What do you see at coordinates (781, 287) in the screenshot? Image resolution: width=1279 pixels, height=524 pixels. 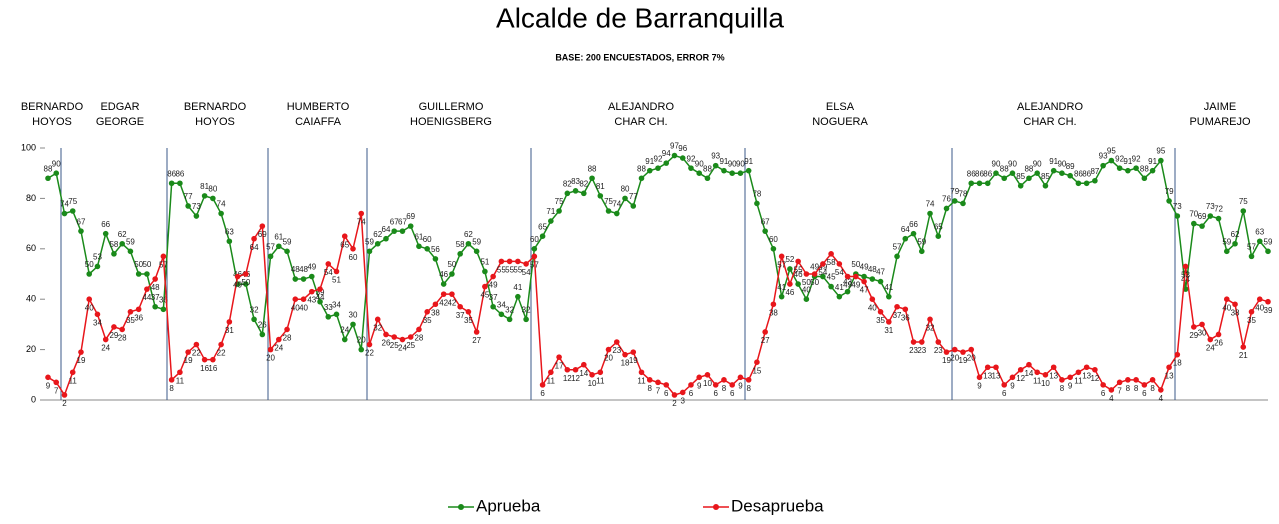 I see `data-label: 41` at bounding box center [781, 287].